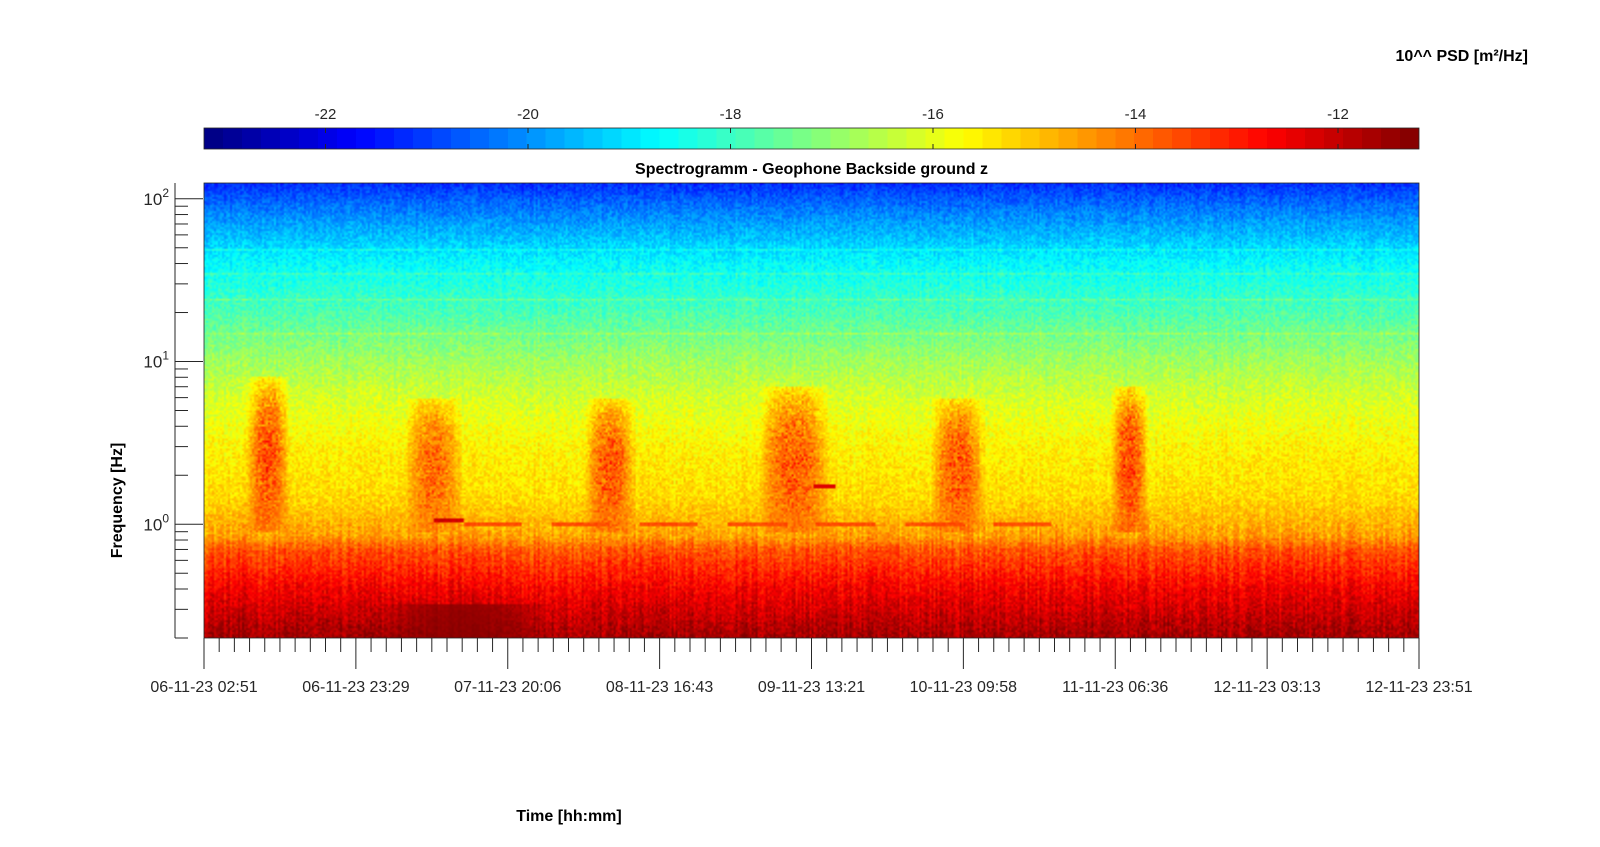 Image resolution: width=1600 pixels, height=847 pixels. I want to click on colorbar-tick-label: -22, so click(326, 114).